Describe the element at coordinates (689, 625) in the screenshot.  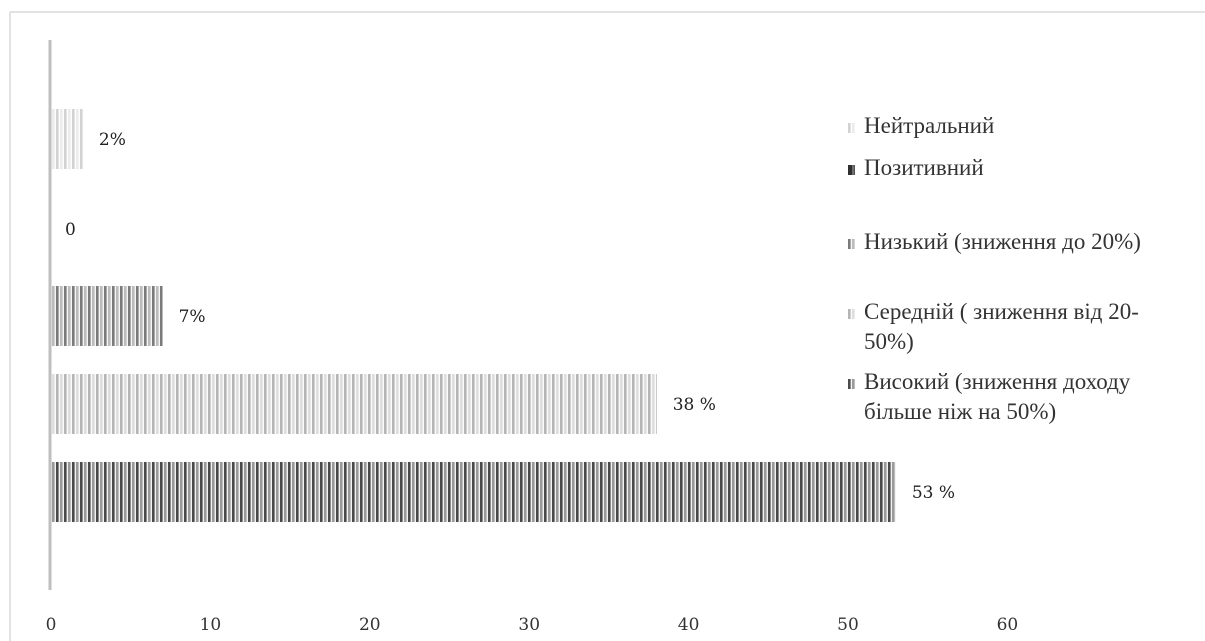
I see `x-tick-label: 40` at that location.